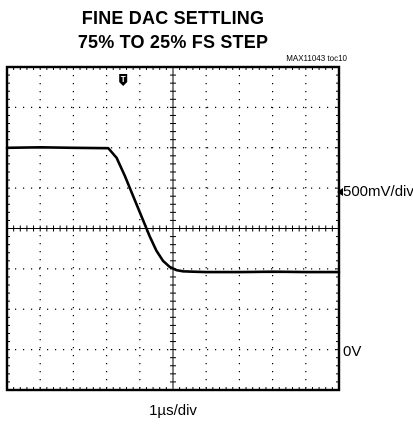 Image resolution: width=413 pixels, height=430 pixels. I want to click on chart-title-line-1: FINE DAC SETTLING, so click(173, 18).